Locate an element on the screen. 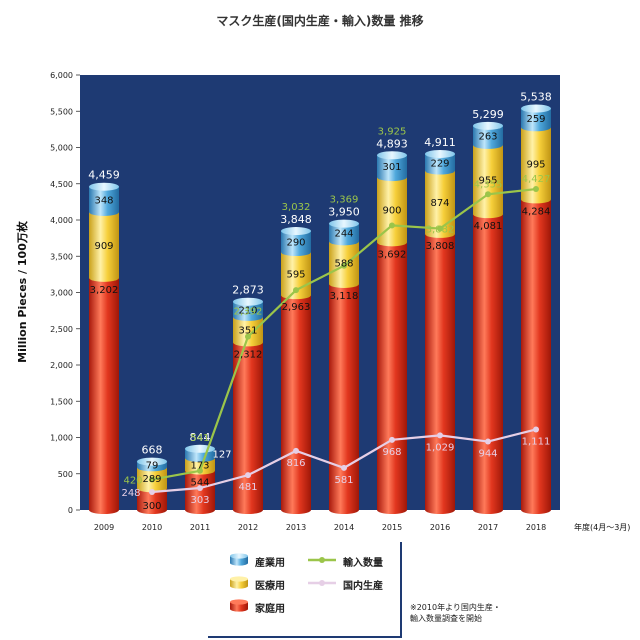 This screenshot has width=640, height=640. data-label-total: 4,911 is located at coordinates (440, 142).